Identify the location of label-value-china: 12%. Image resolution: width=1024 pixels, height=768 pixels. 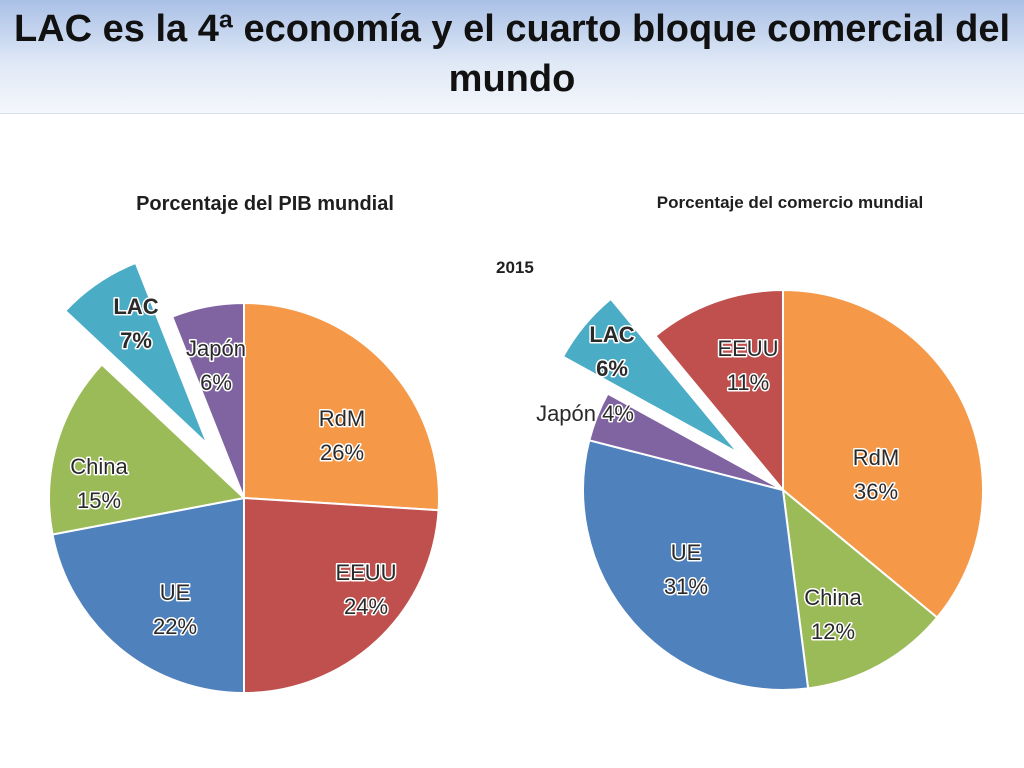
(833, 631).